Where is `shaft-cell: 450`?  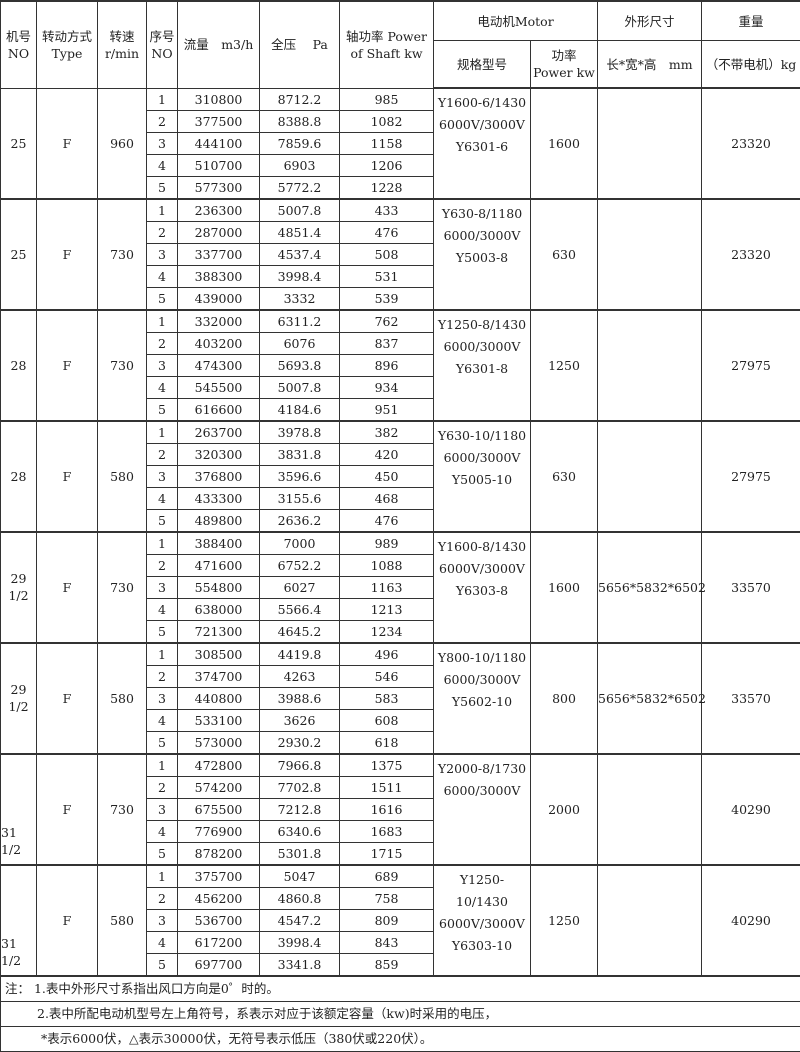 shaft-cell: 450 is located at coordinates (387, 476).